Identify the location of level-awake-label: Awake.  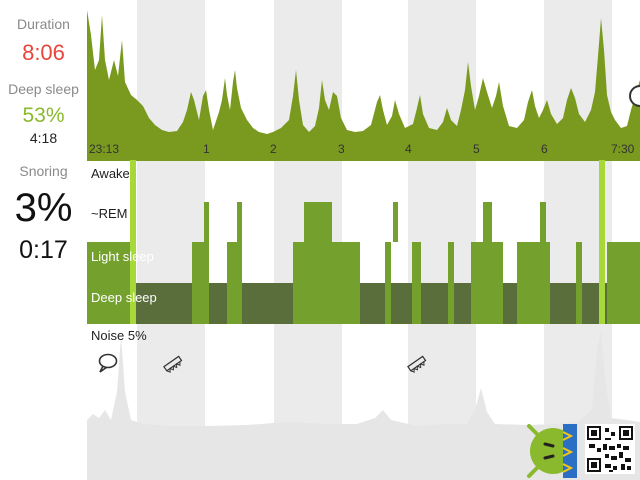
(110, 173).